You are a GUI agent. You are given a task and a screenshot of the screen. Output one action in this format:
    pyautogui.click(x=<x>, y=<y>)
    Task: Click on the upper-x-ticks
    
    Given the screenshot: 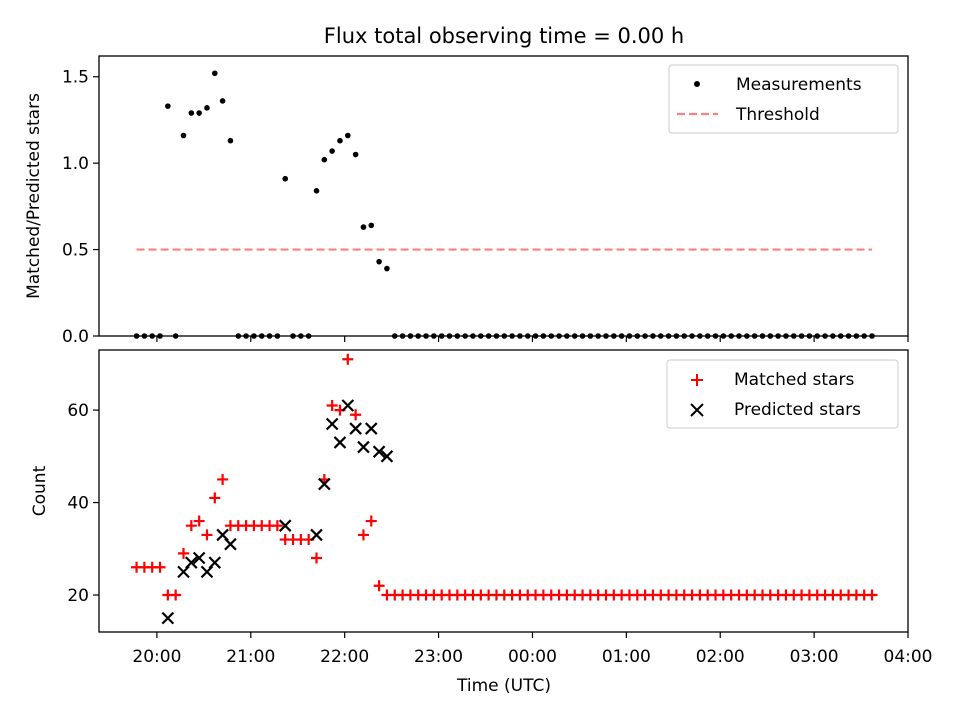 What is the action you would take?
    pyautogui.click(x=532, y=339)
    